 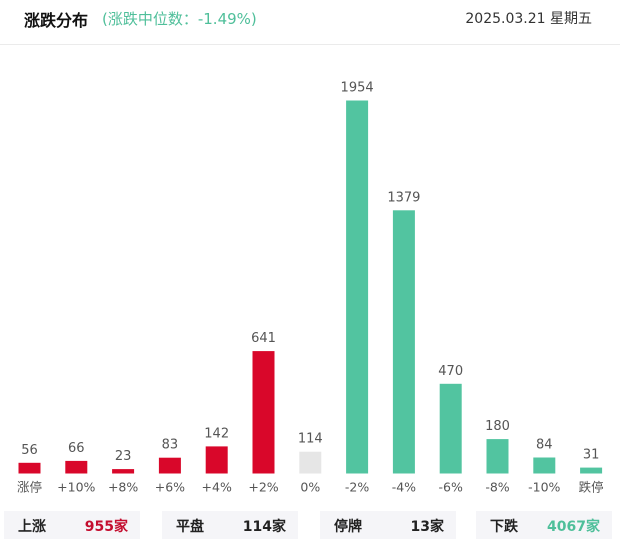 What do you see at coordinates (230, 525) in the screenshot?
I see `summary-flat: 平盘 114家` at bounding box center [230, 525].